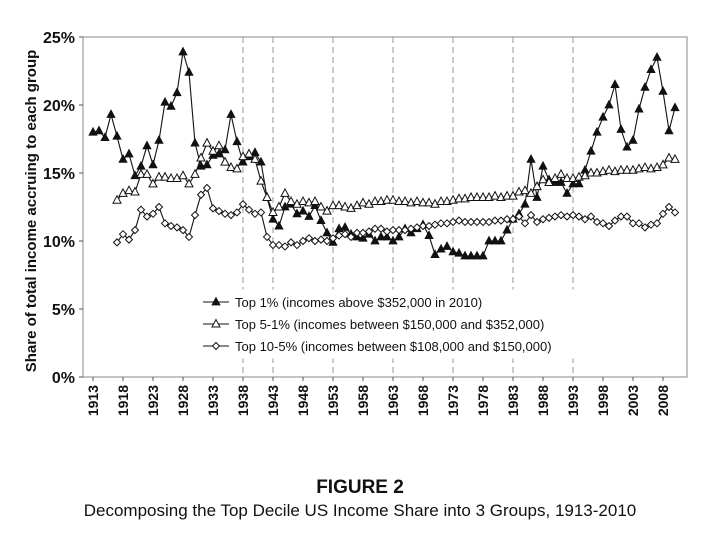  What do you see at coordinates (59, 106) in the screenshot?
I see `y-tick-label: 20%` at bounding box center [59, 106].